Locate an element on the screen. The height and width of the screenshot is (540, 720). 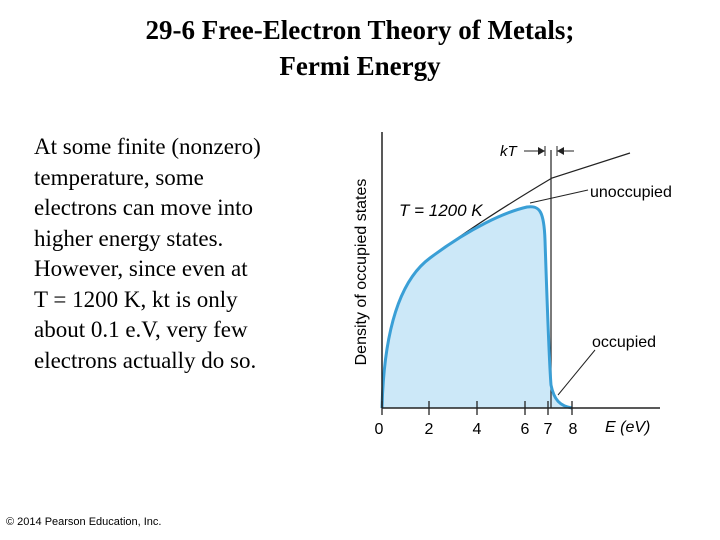
unoccupied-label: unoccupied is located at coordinates (631, 192).